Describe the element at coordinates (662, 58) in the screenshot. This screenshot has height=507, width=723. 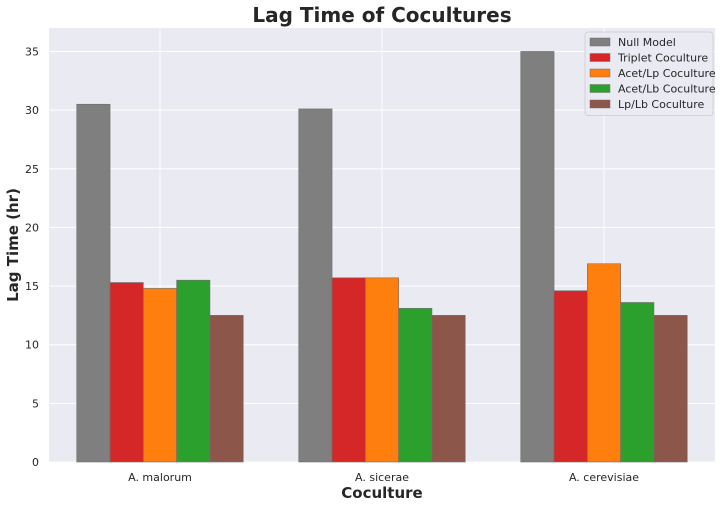
I see `legend-label: Triplet Coculture` at that location.